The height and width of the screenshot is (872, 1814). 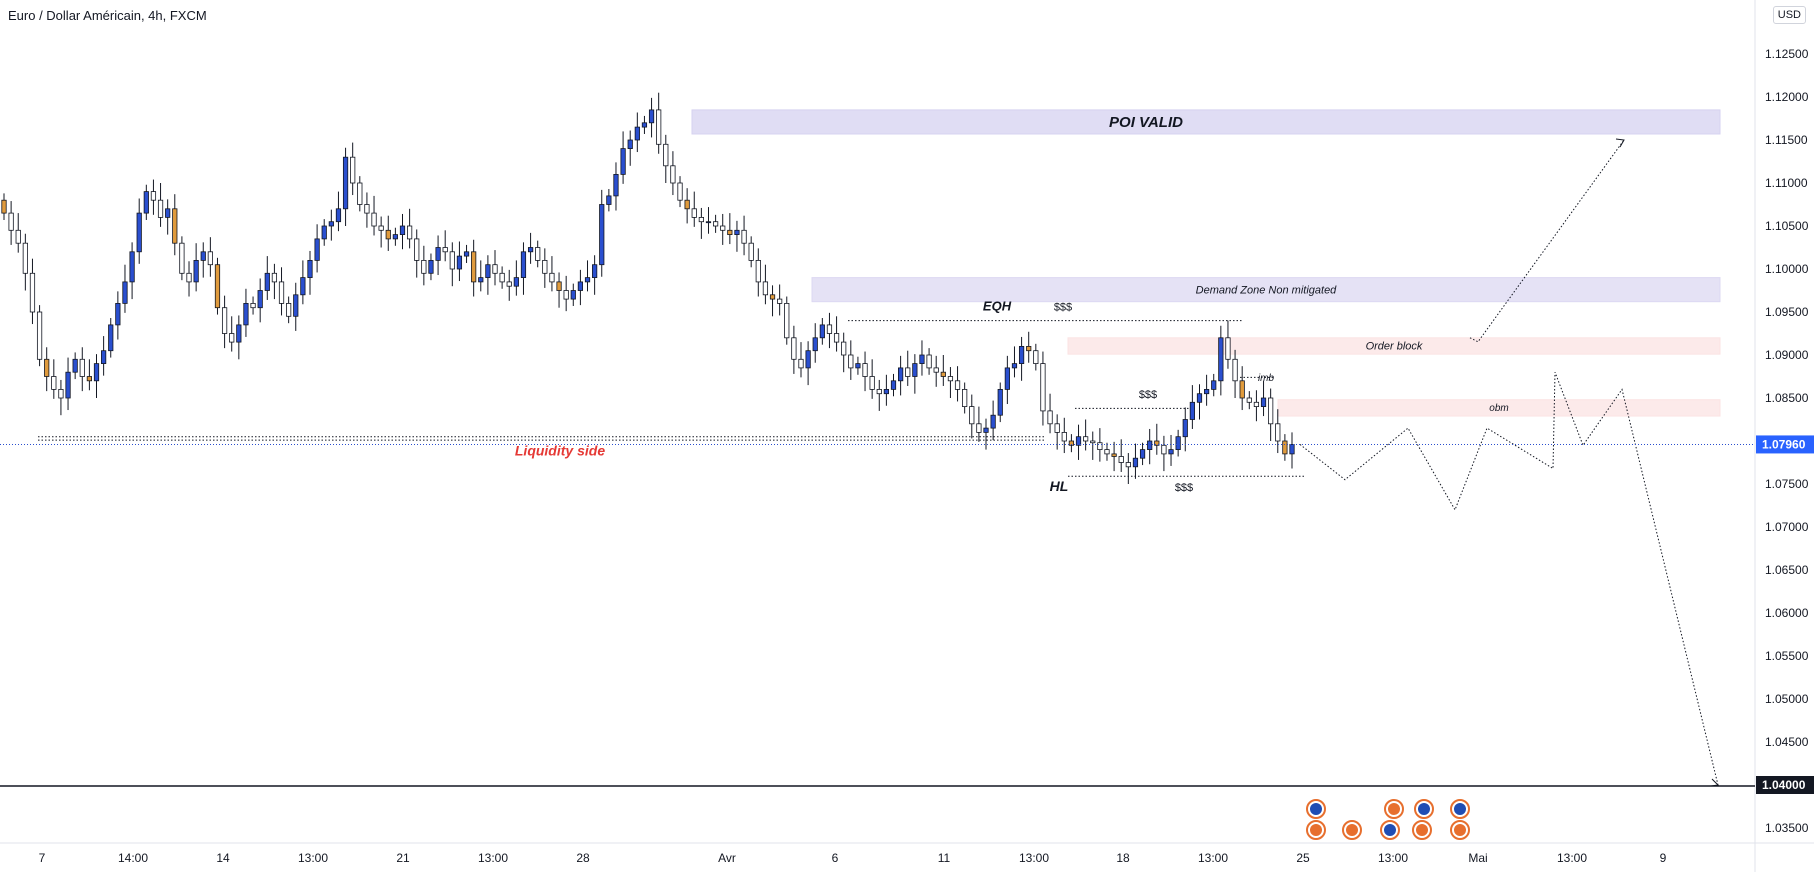 What do you see at coordinates (1789, 15) in the screenshot?
I see `currency-button: USD` at bounding box center [1789, 15].